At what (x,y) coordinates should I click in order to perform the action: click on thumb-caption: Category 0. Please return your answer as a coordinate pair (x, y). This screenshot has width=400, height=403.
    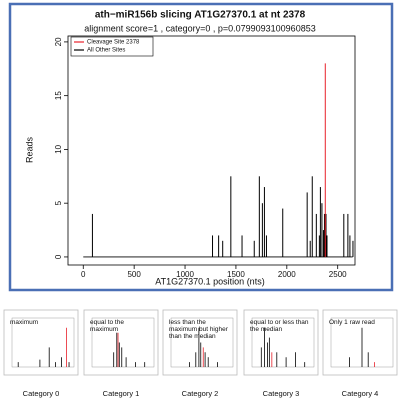
    Looking at the image, I should click on (41, 393).